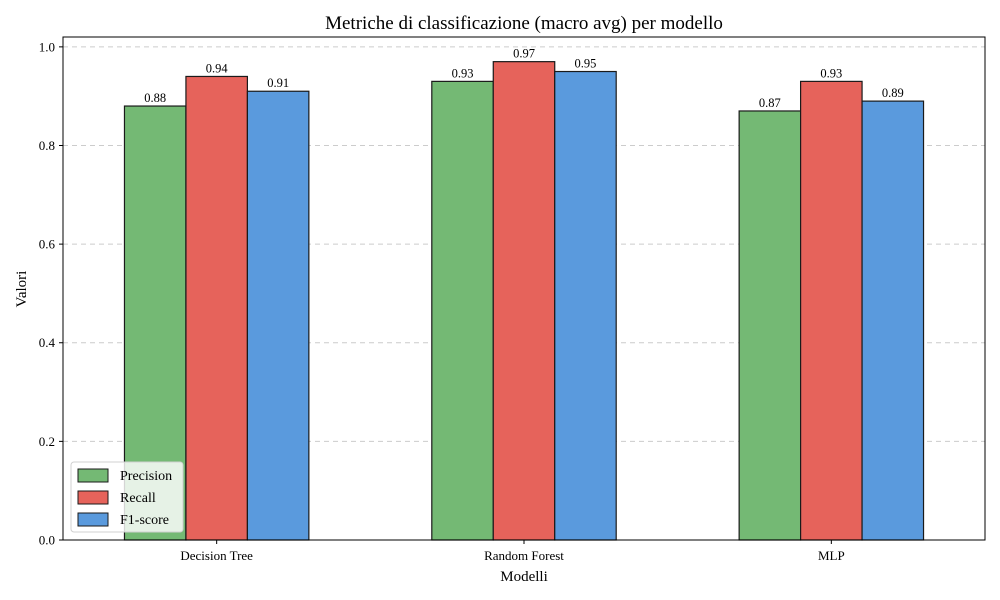 Image resolution: width=1000 pixels, height=600 pixels. What do you see at coordinates (138, 498) in the screenshot?
I see `legend-label: Recall` at bounding box center [138, 498].